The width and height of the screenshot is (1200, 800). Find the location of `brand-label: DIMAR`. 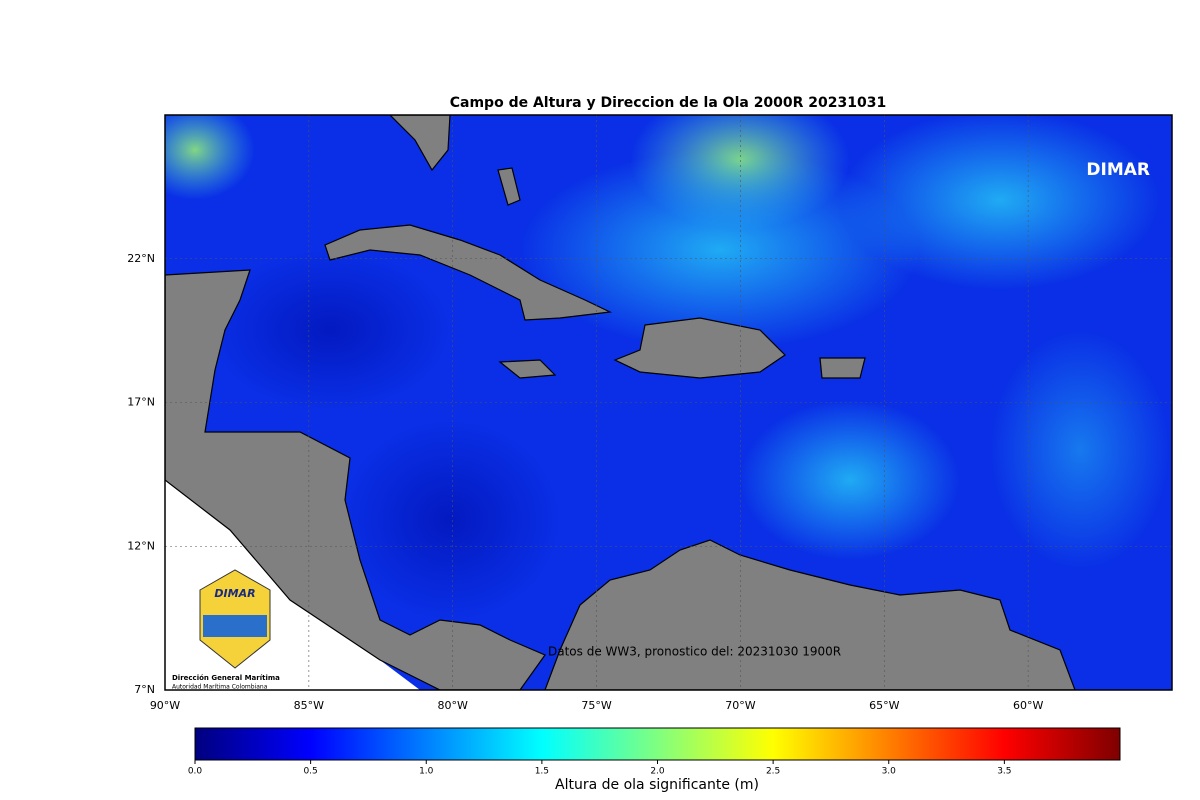

brand-label: DIMAR is located at coordinates (1118, 170).